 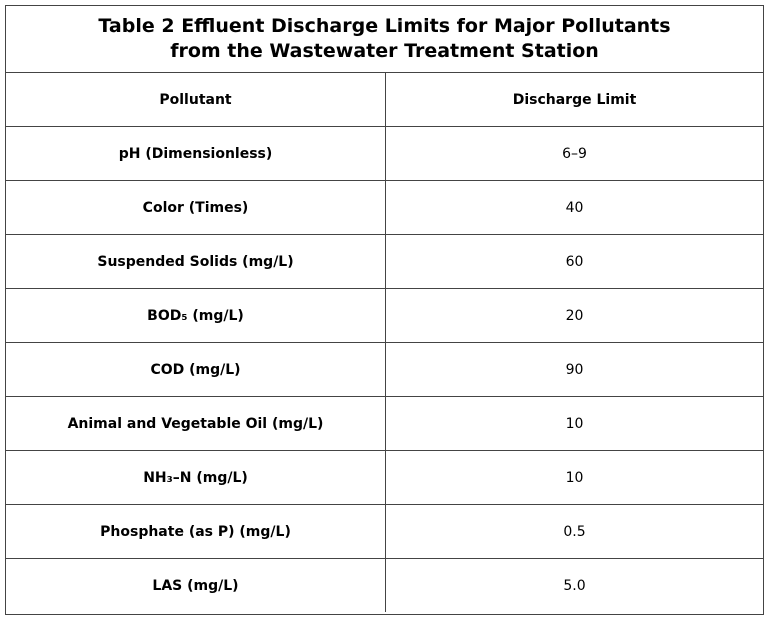 What do you see at coordinates (196, 585) in the screenshot?
I see `pollutant-cell: LAS (mg/L)` at bounding box center [196, 585].